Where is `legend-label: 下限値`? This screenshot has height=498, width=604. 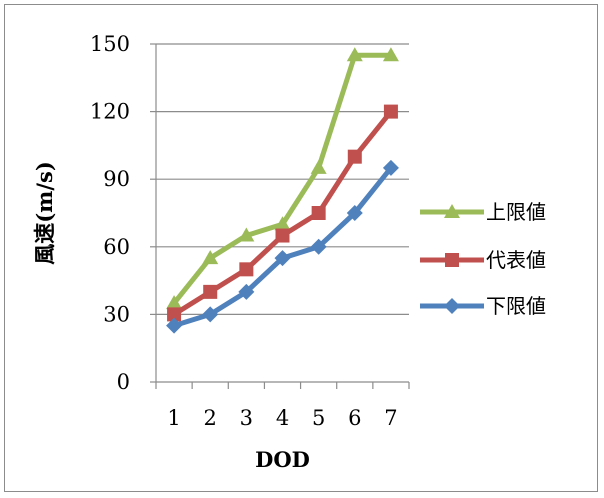 legend-label: 下限値 is located at coordinates (516, 306).